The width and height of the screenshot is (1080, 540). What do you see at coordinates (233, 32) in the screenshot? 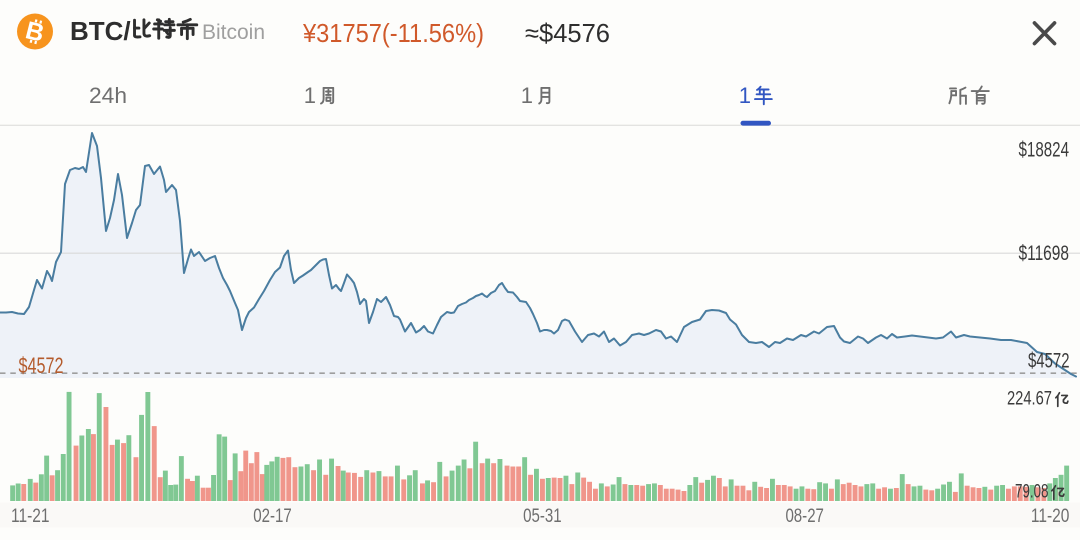
I see `svg-text: Bitcoin` at bounding box center [233, 32].